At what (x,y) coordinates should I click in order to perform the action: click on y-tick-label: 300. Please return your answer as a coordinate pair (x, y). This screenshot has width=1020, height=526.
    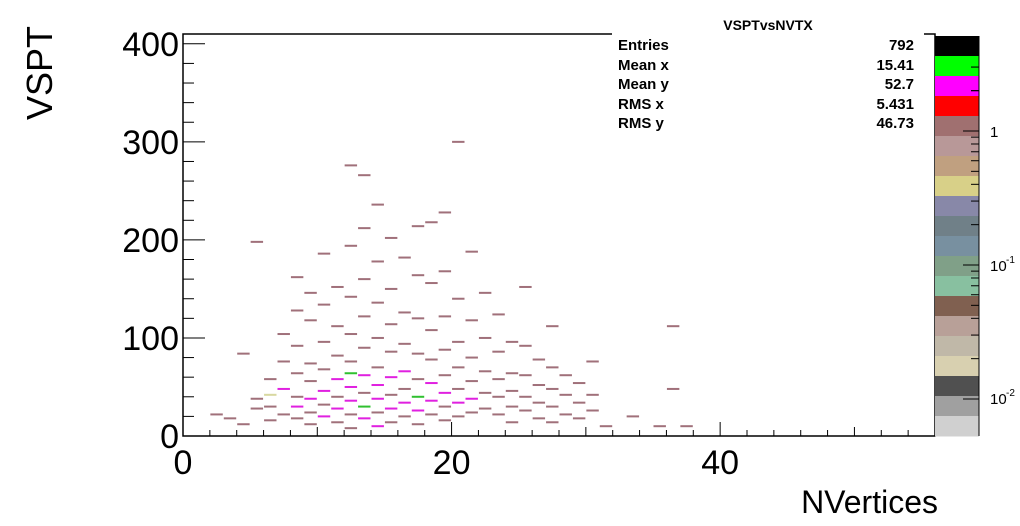
    Looking at the image, I should click on (150, 143).